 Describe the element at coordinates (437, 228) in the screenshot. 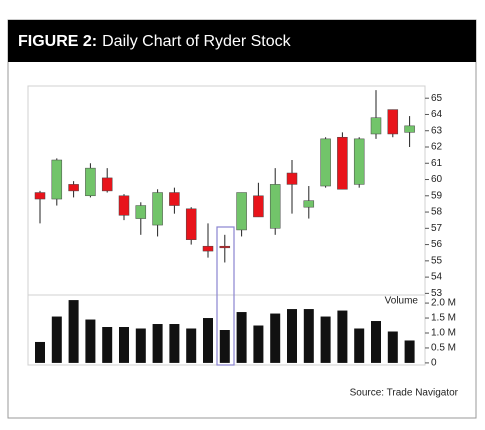

I see `y-tick-label: 57` at that location.